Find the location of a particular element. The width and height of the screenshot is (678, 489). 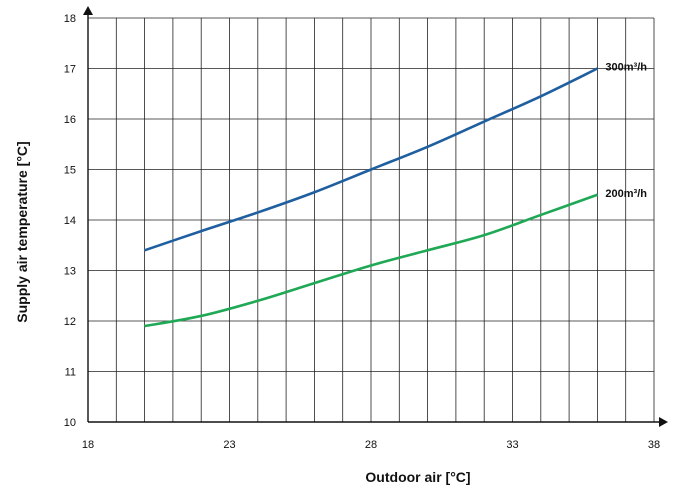

series-labels: 300m³/h 200m³/h is located at coordinates (626, 131).